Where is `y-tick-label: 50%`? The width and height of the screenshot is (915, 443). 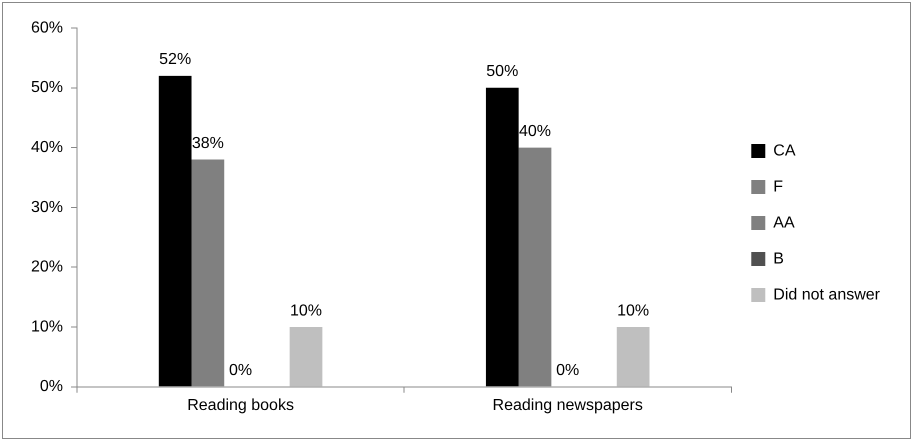 y-tick-label: 50% is located at coordinates (47, 87).